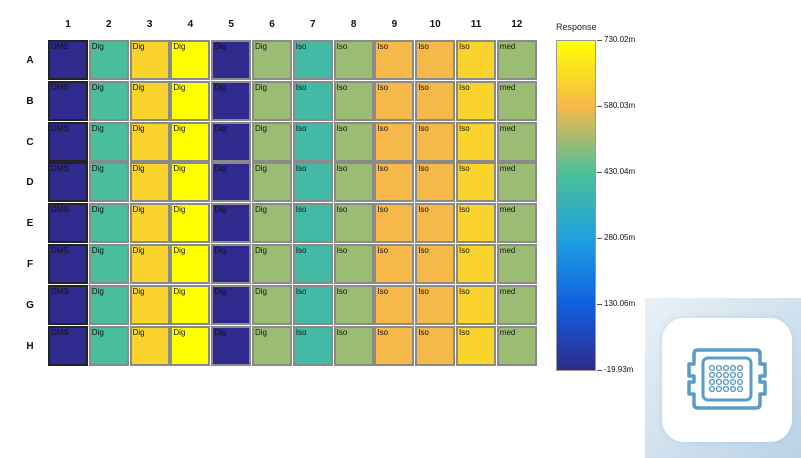 This screenshot has height=458, width=801. Describe the element at coordinates (149, 24) in the screenshot. I see `column-label: 3` at that location.